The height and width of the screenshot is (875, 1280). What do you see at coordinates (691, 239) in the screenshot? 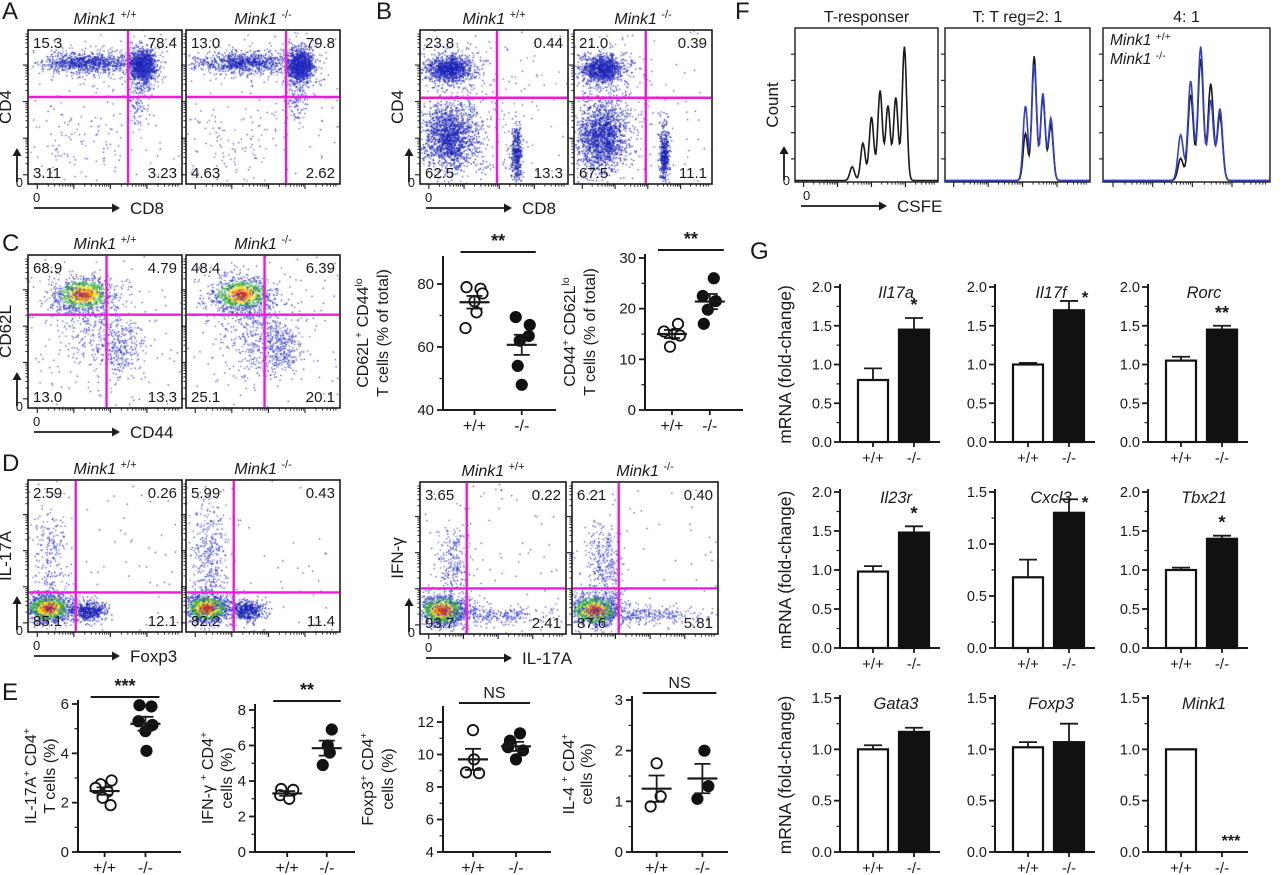
I see `significance-label: **` at bounding box center [691, 239].